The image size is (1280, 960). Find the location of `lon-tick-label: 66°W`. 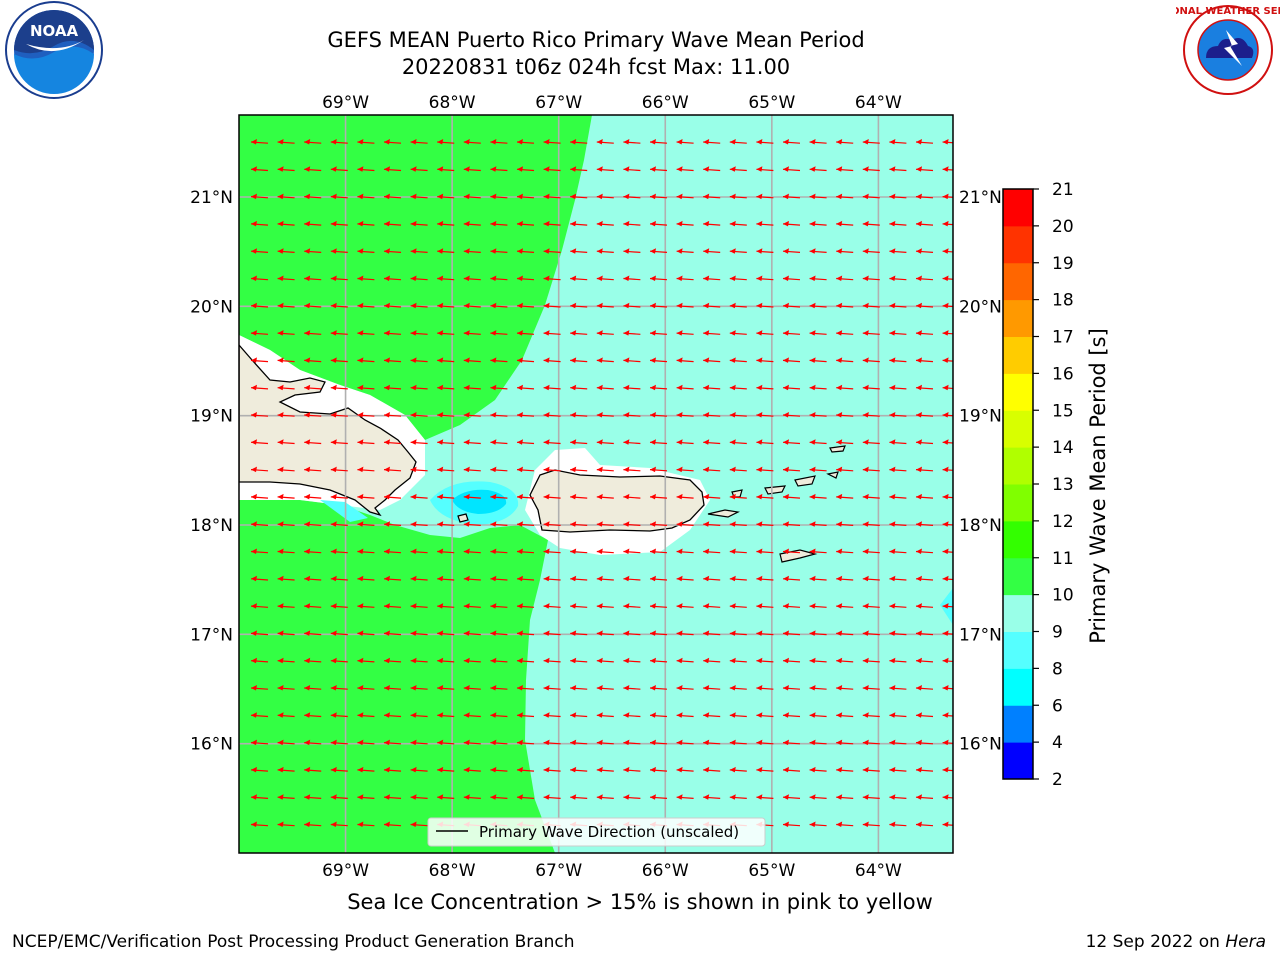

lon-tick-label: 66°W is located at coordinates (665, 103).